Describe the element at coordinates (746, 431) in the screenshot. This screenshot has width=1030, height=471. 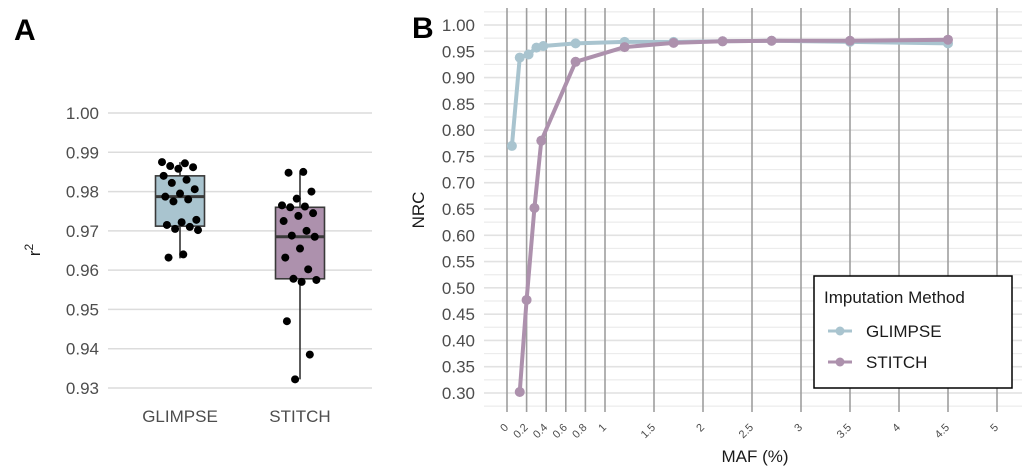
I see `panel-b-x-tick: 2.5` at that location.